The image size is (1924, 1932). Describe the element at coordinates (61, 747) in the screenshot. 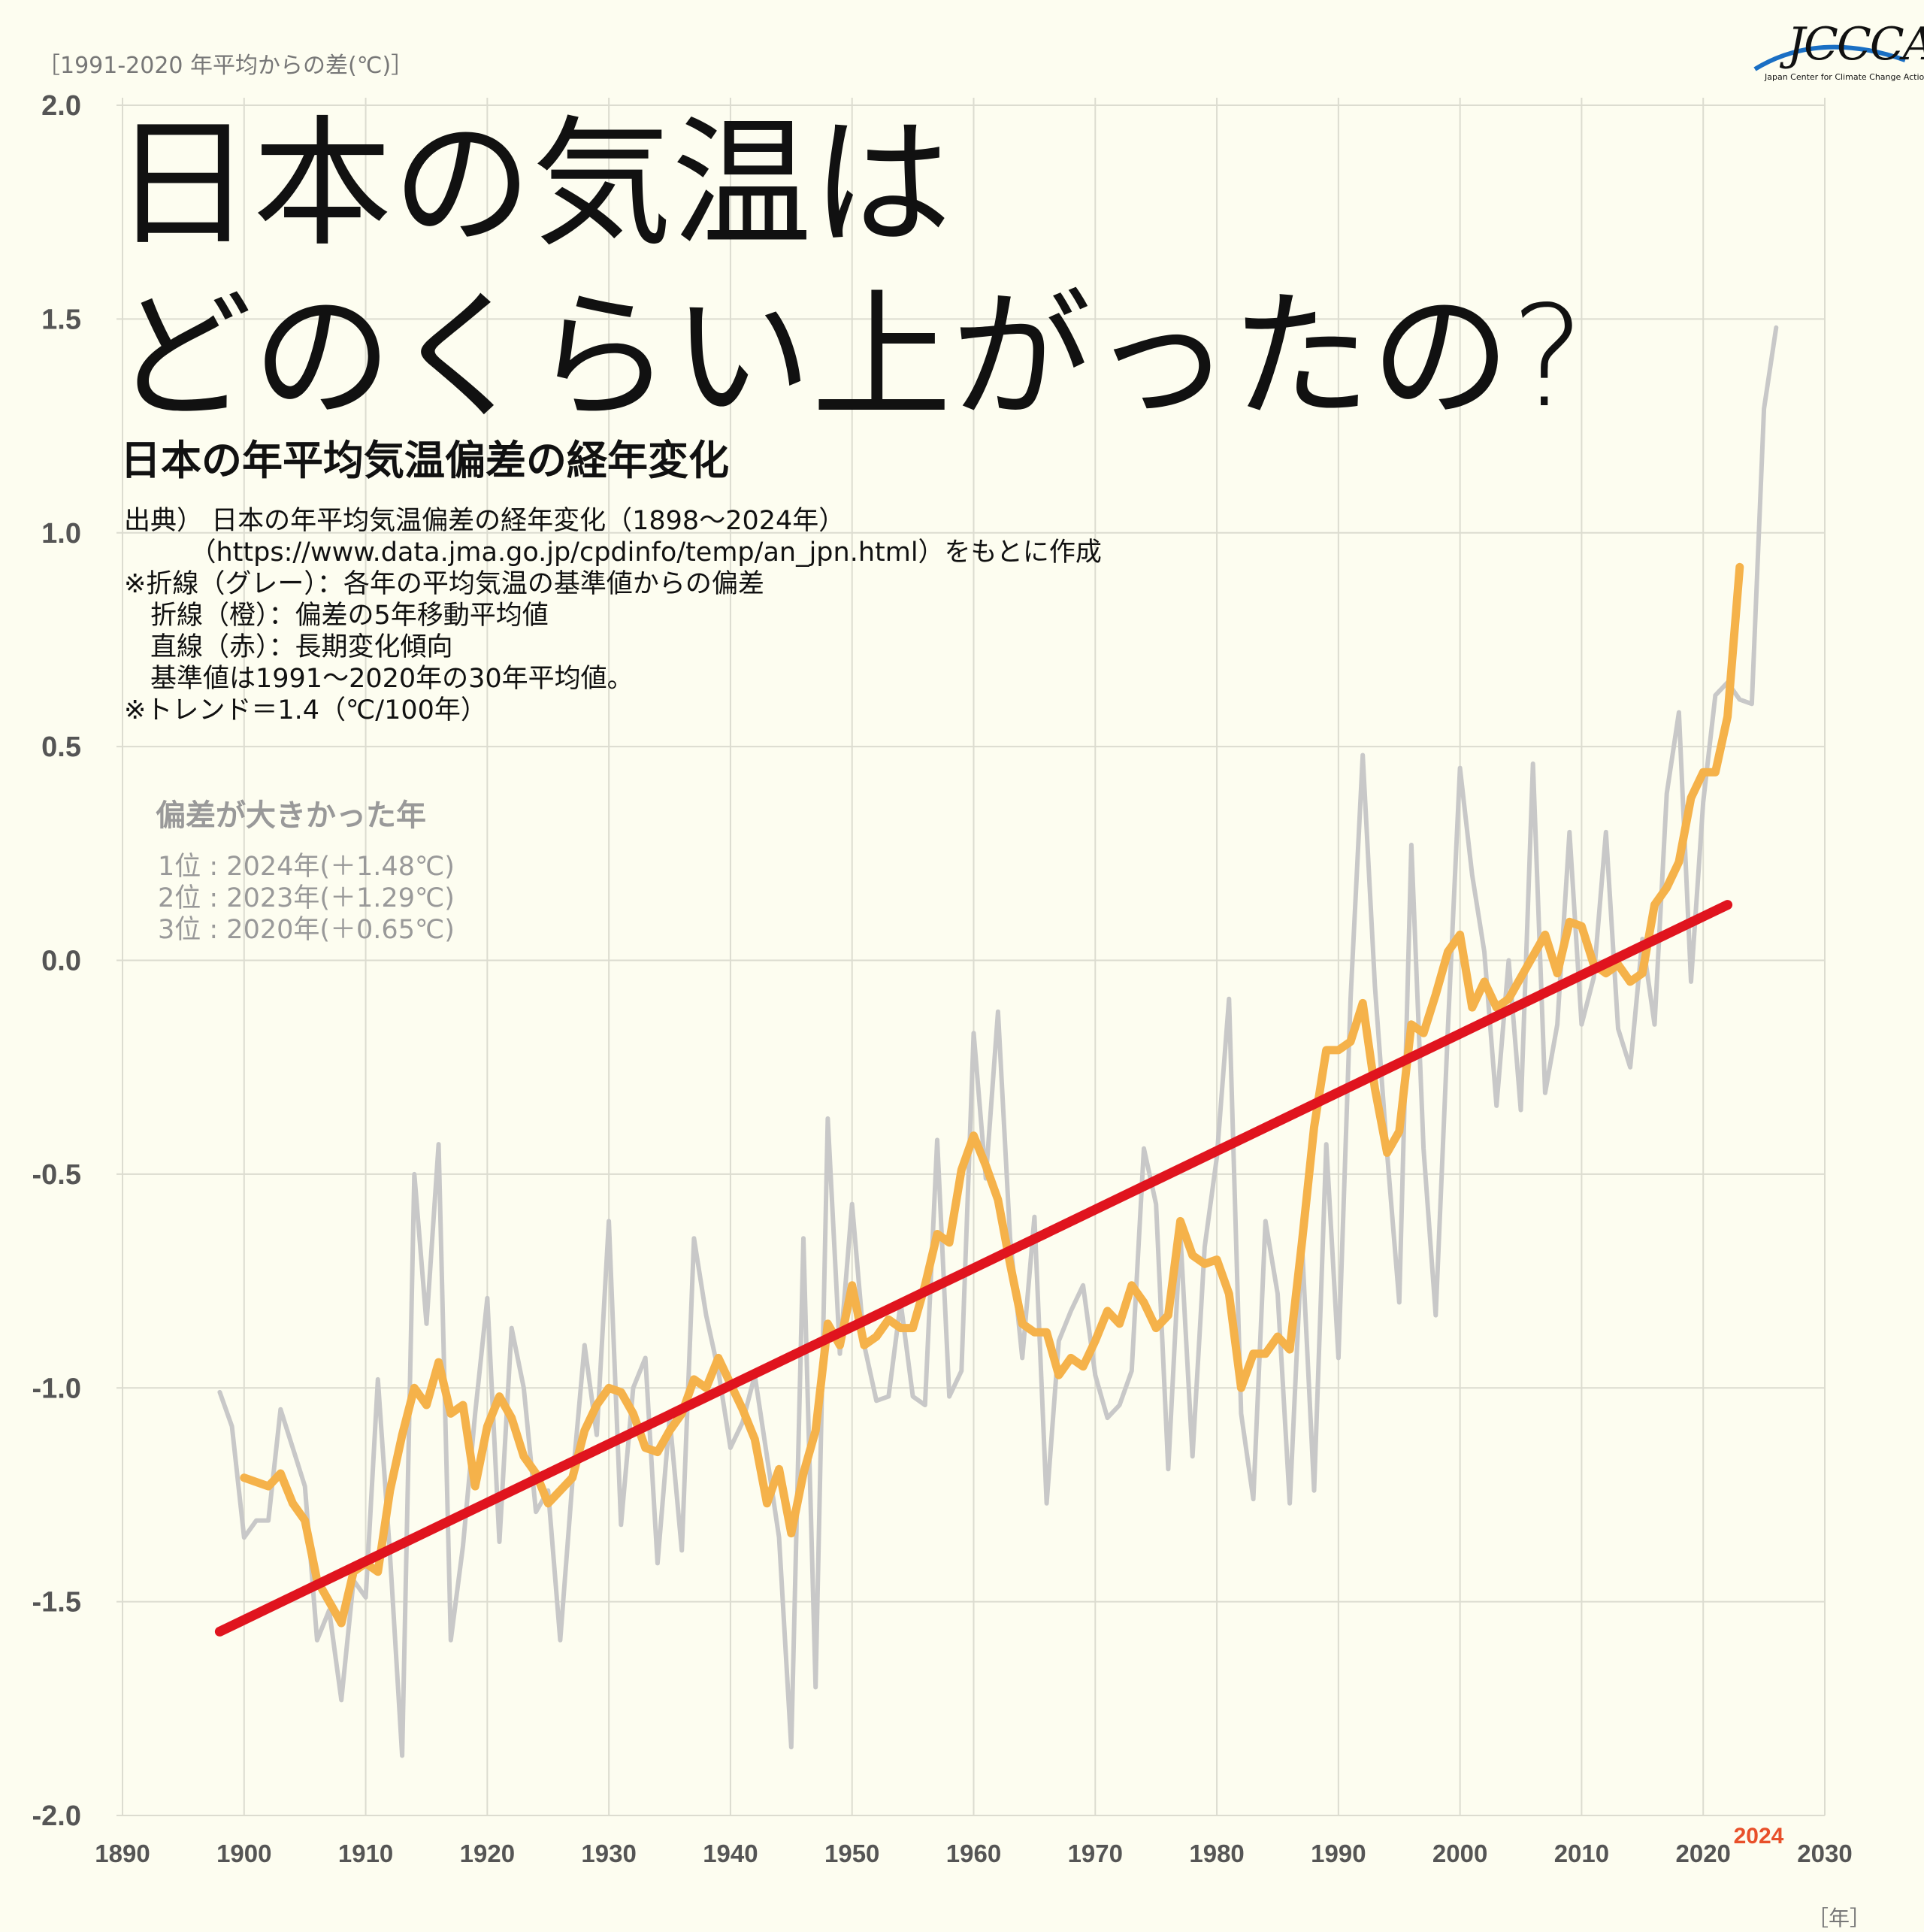

I see `y-tick-label: 0.5` at that location.